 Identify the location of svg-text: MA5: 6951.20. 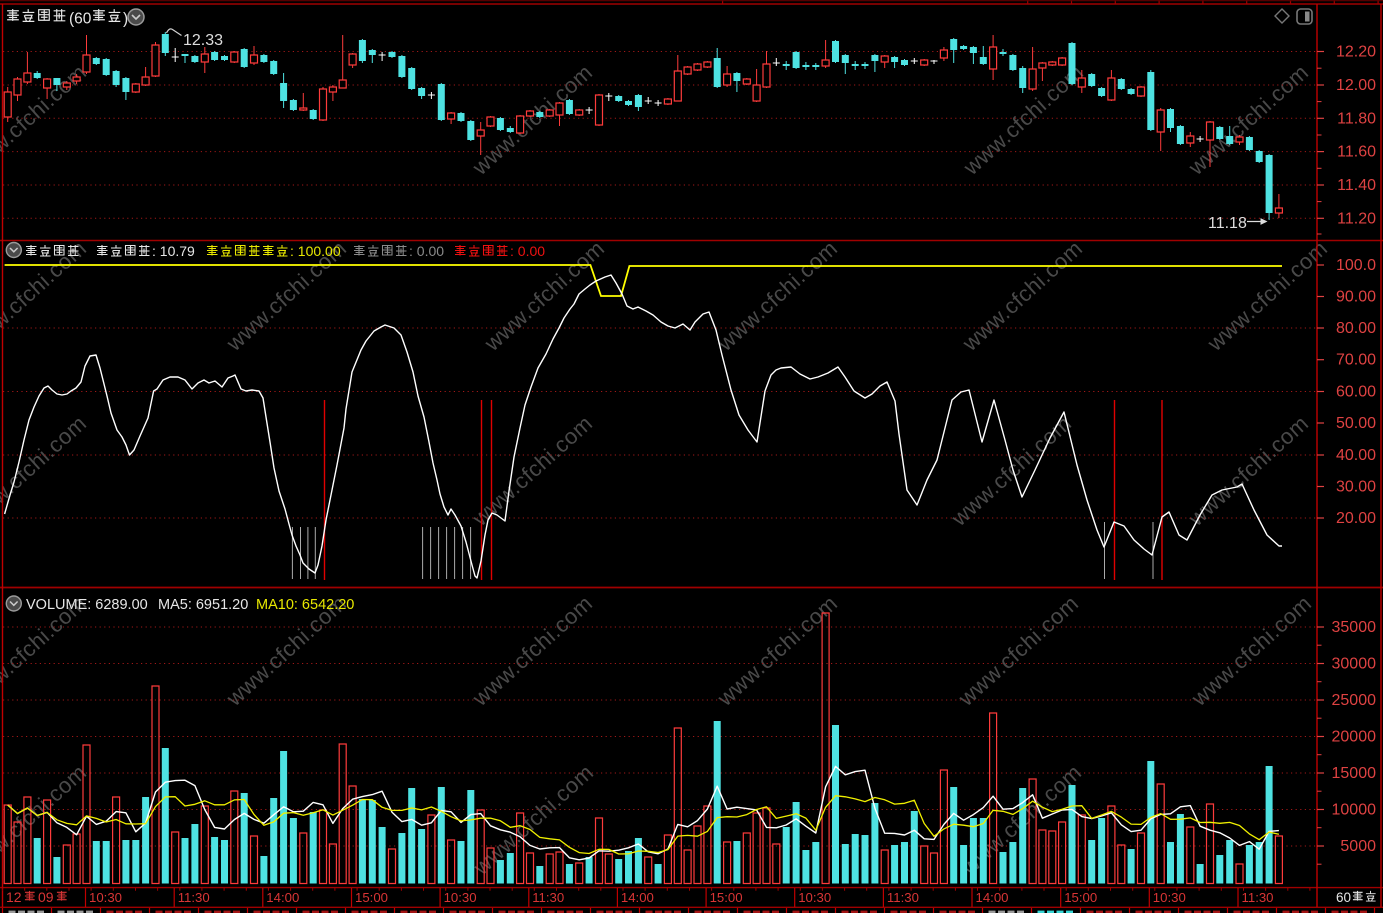
(203, 605).